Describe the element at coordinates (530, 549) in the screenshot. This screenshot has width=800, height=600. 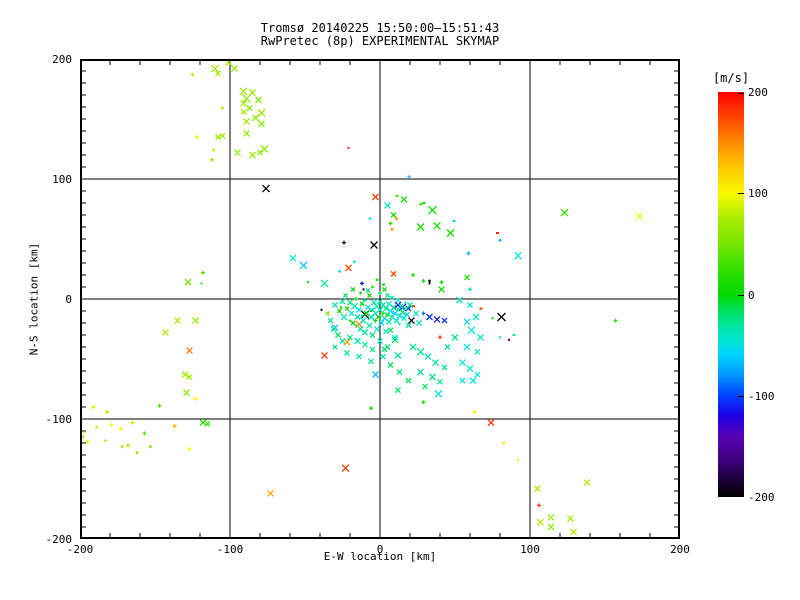
I see `x-tick-label: 100` at that location.